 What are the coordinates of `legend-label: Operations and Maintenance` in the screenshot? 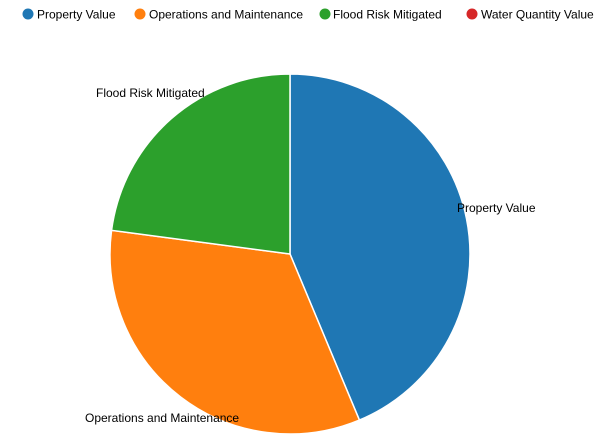 It's located at (226, 15).